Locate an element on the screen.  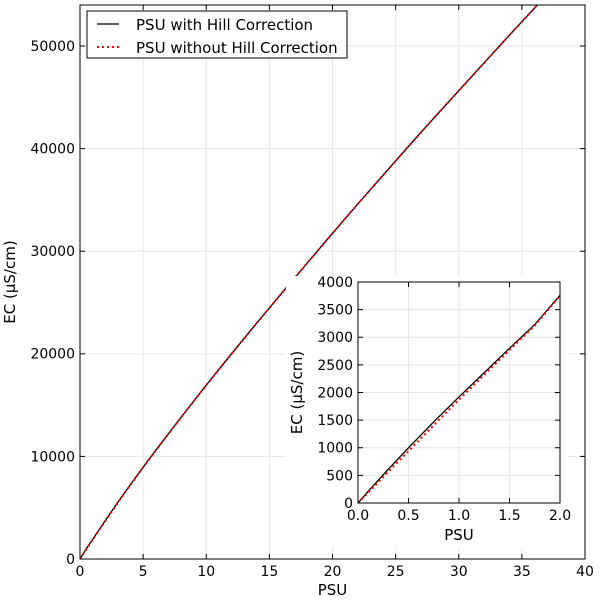
inset-y-tick-label: 500 is located at coordinates (339, 476).